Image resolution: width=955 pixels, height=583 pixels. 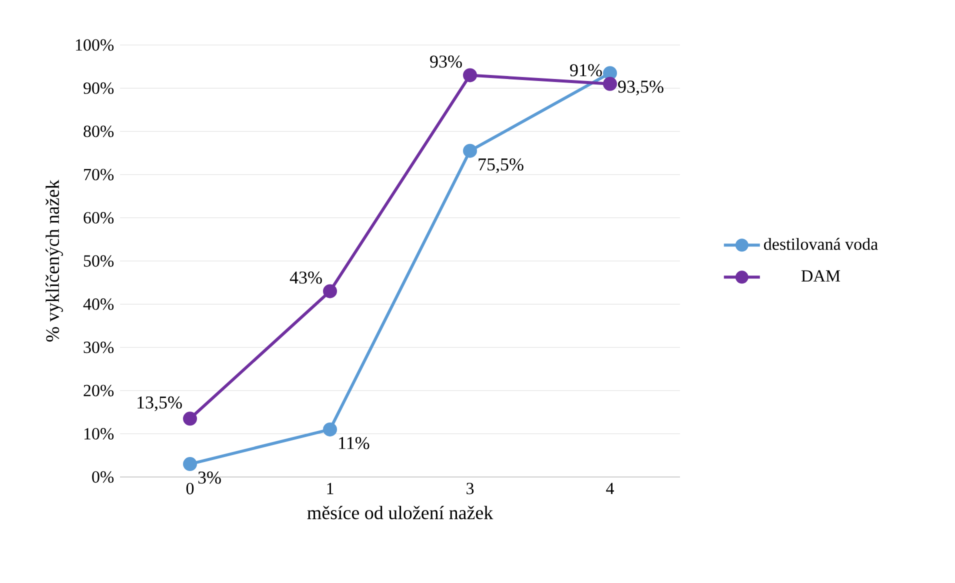 What do you see at coordinates (98, 304) in the screenshot?
I see `y-tick-label: 40%` at bounding box center [98, 304].